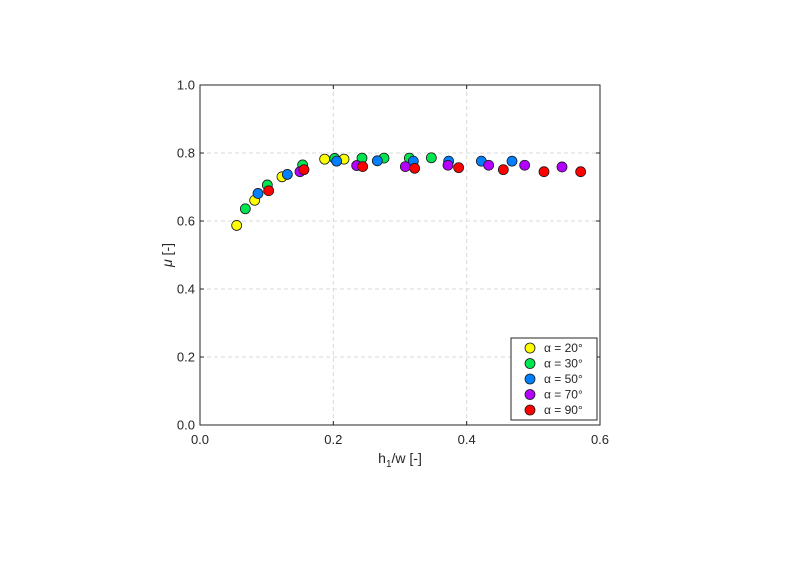 This screenshot has height=567, width=800. I want to click on y-axis-title: μ [-], so click(167, 255).